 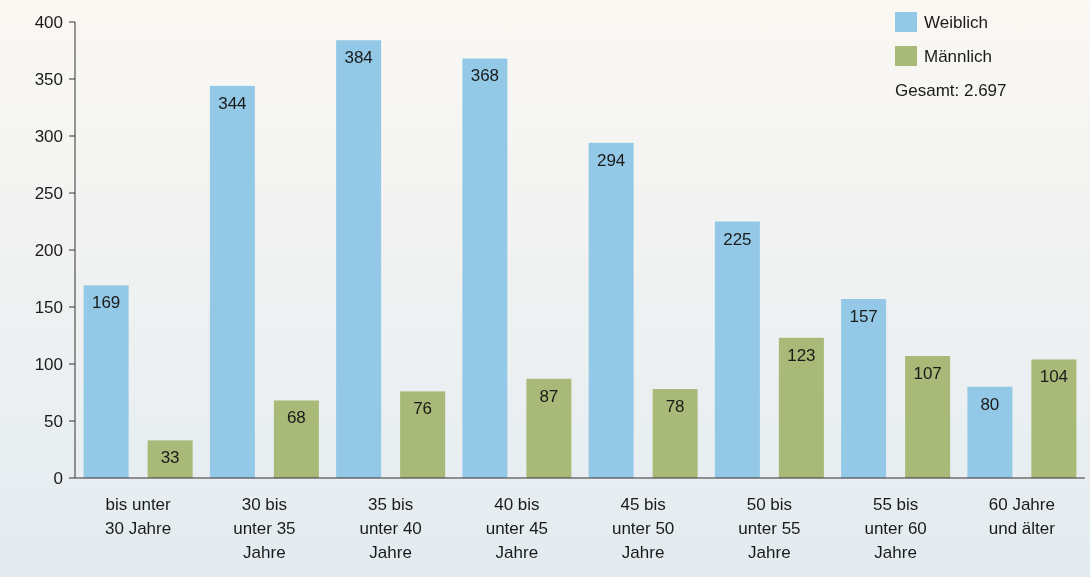 What do you see at coordinates (48, 250) in the screenshot?
I see `y-tick-label: 200` at bounding box center [48, 250].